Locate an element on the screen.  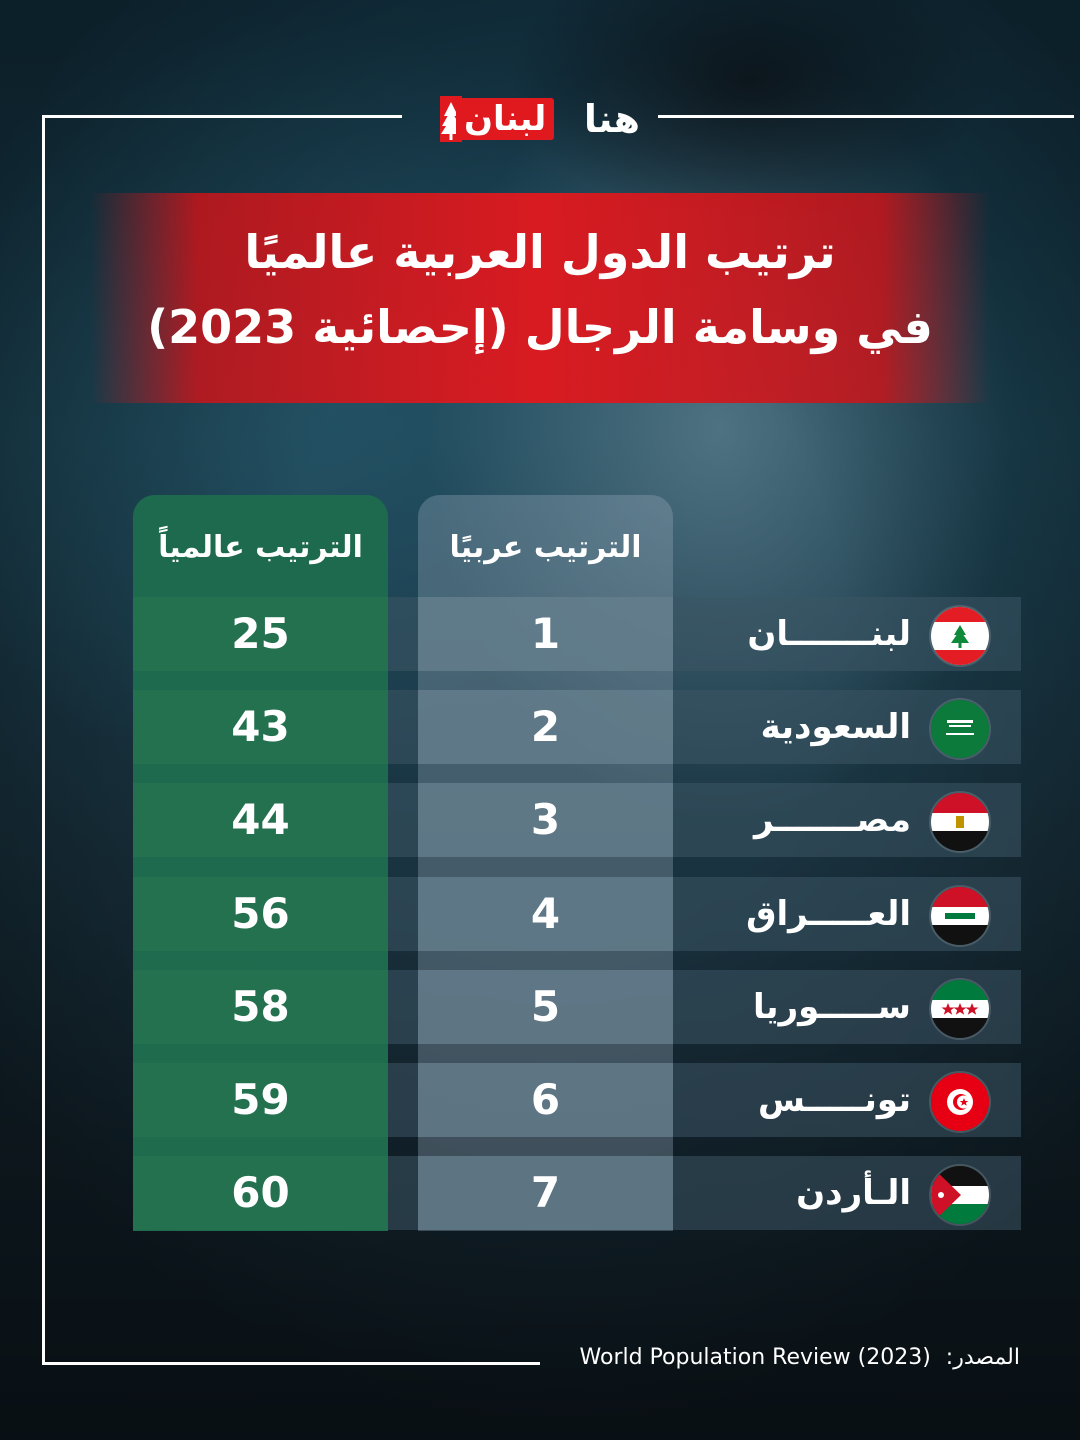
country-name: الـأردن is located at coordinates (853, 1193).